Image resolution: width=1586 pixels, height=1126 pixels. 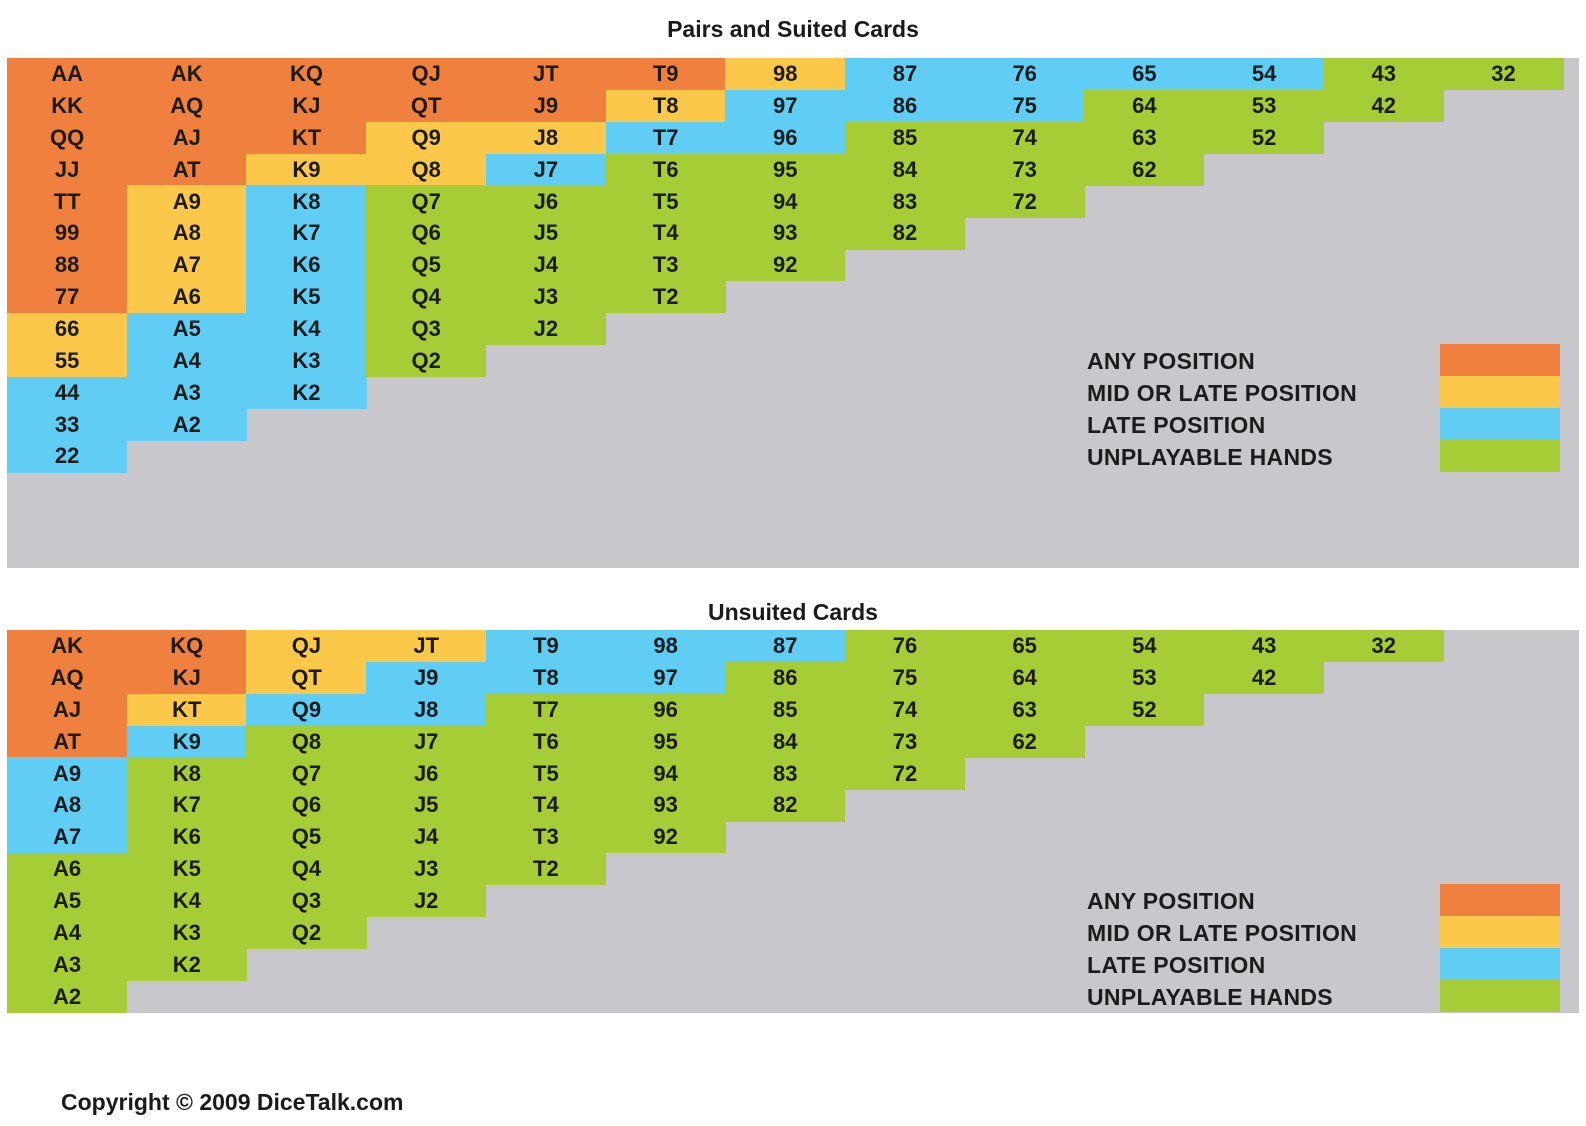 I want to click on unsuited-hand-93: 93, so click(x=665, y=805).